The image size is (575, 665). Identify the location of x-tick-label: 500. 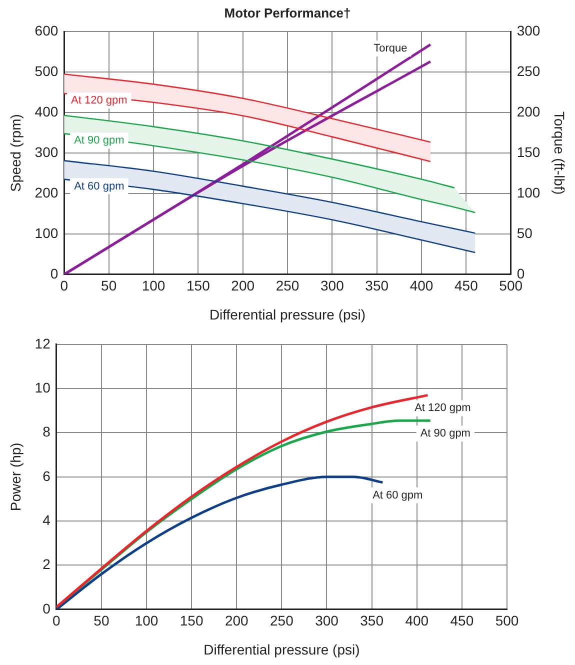
(507, 620).